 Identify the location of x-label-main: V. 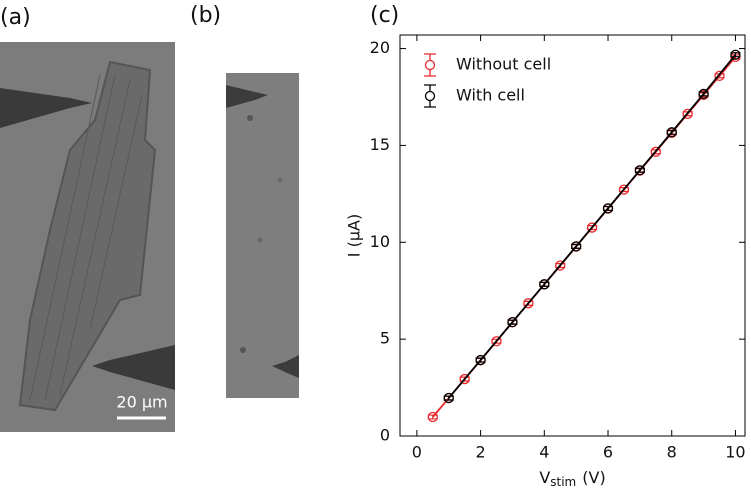
(544, 477).